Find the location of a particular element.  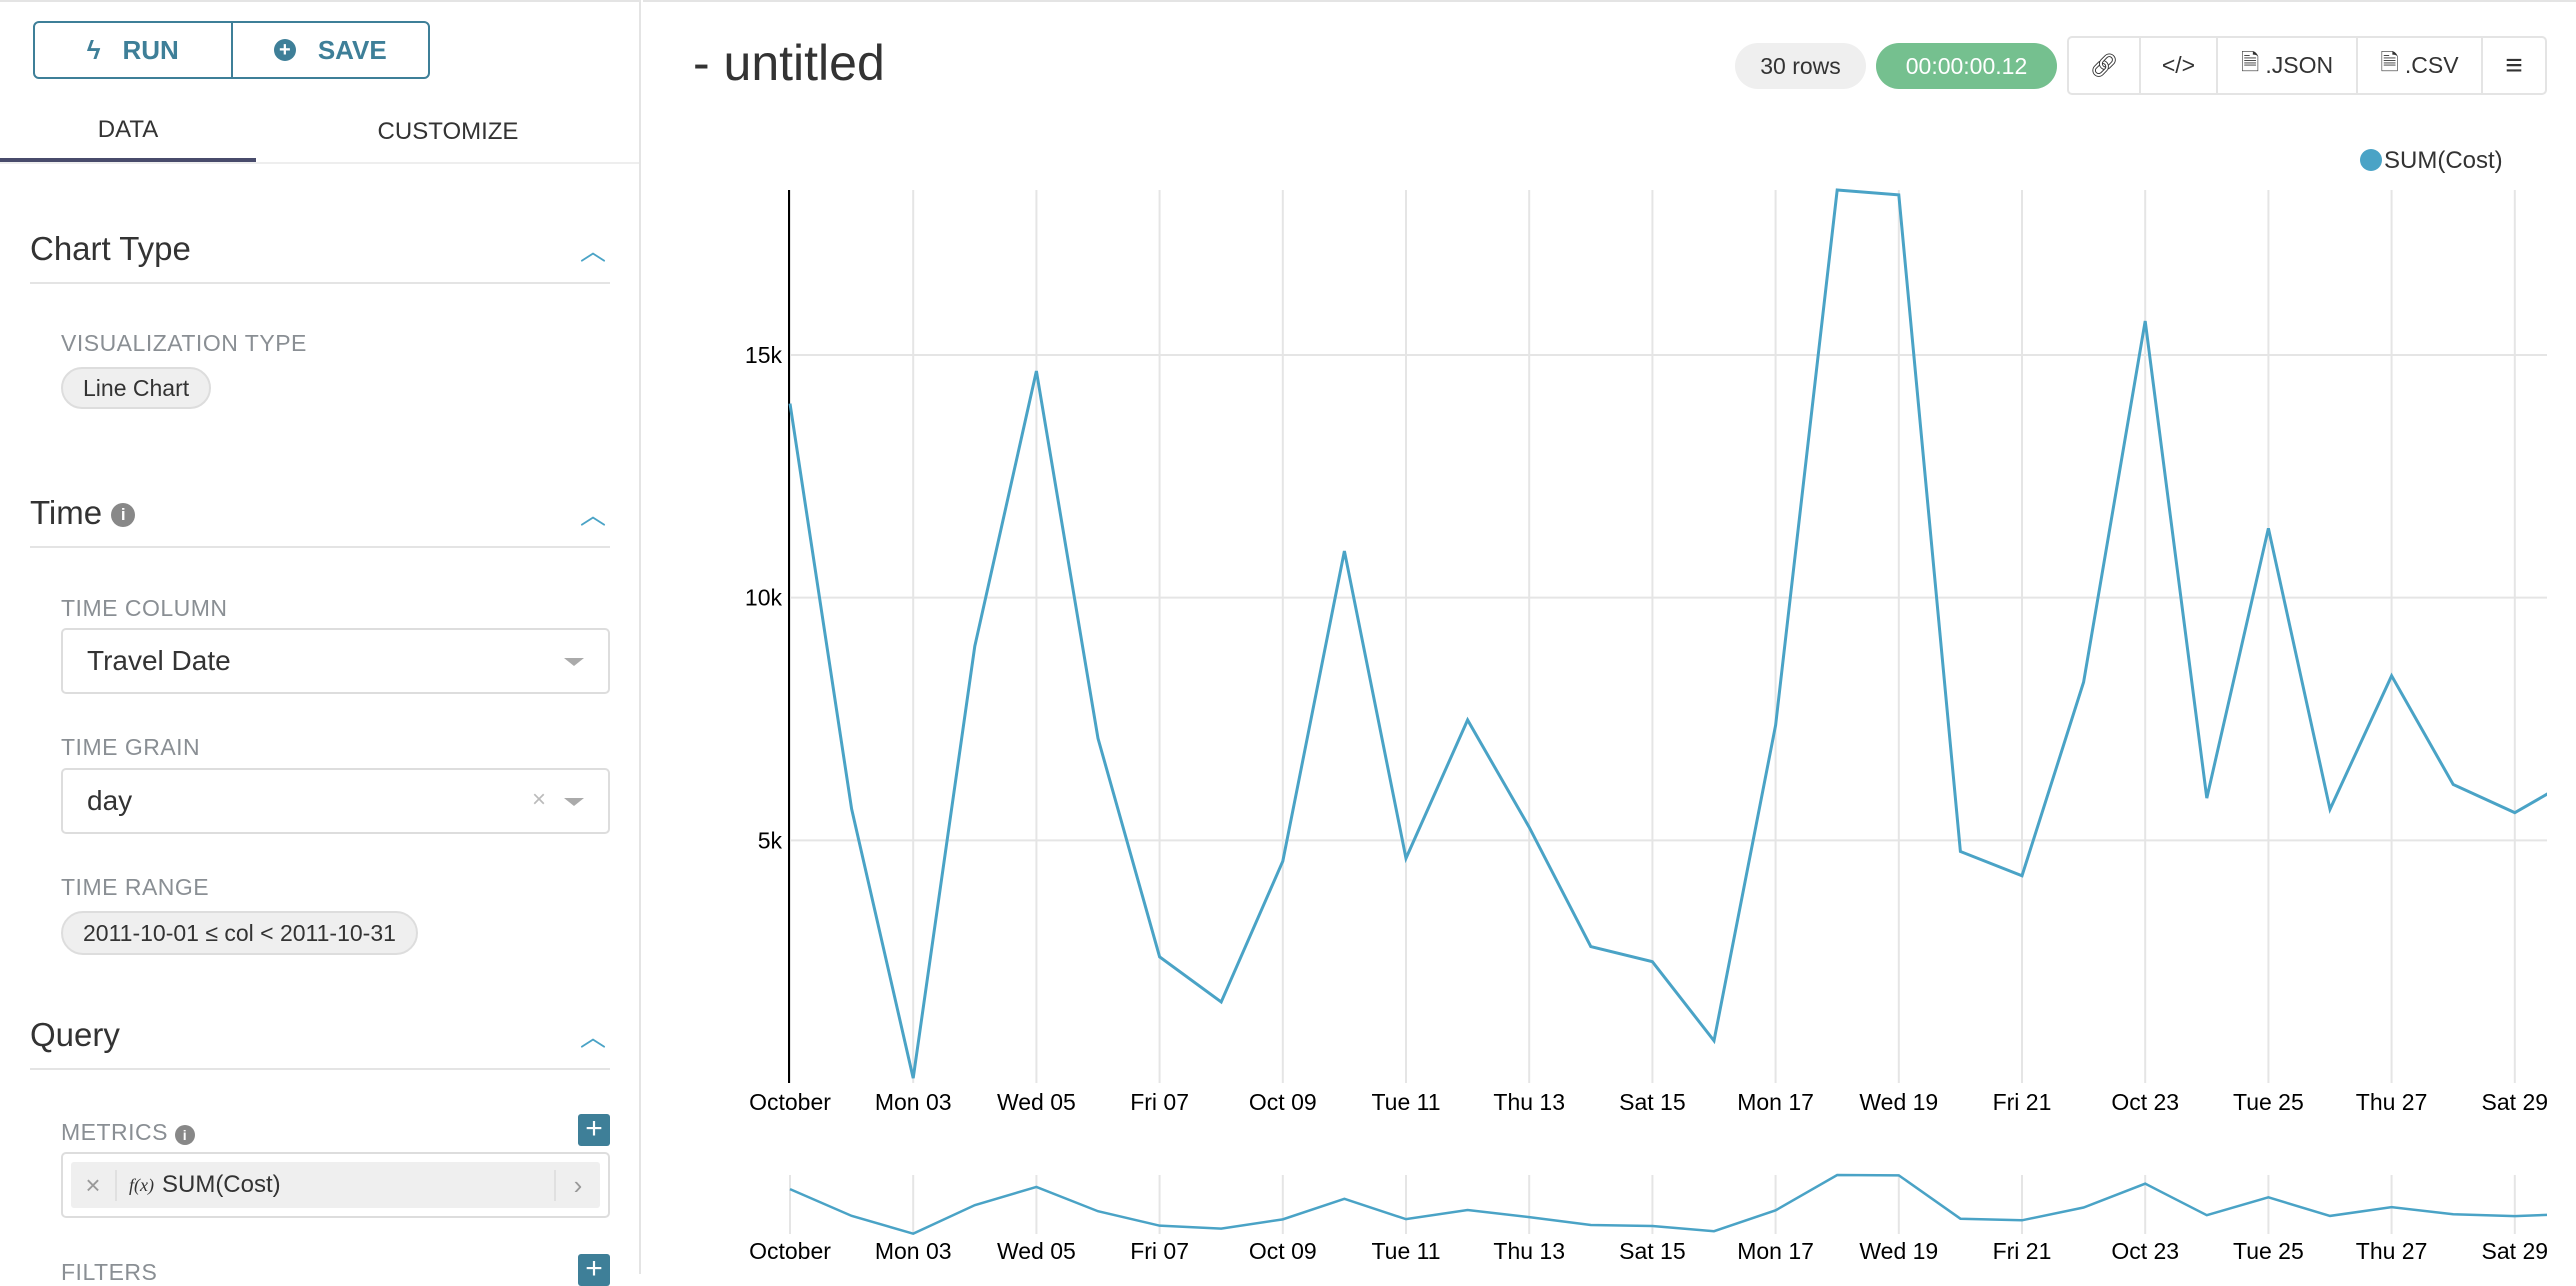

x-tick-label: Sat 29 is located at coordinates (2515, 1102).